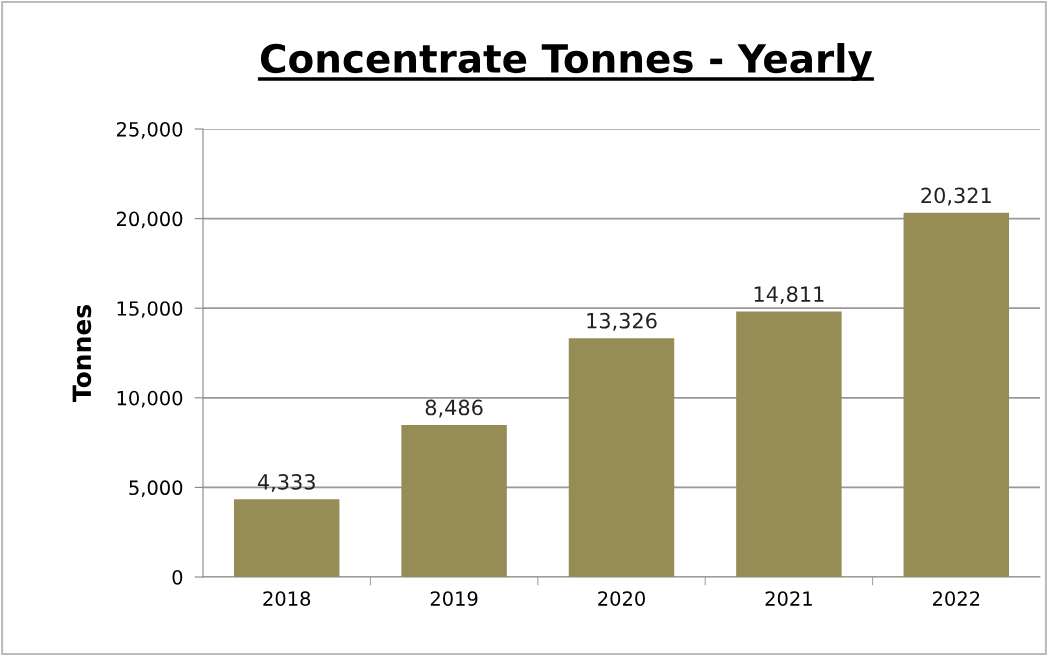 This screenshot has width=1048, height=656. I want to click on x-tick-label: 2022, so click(956, 598).